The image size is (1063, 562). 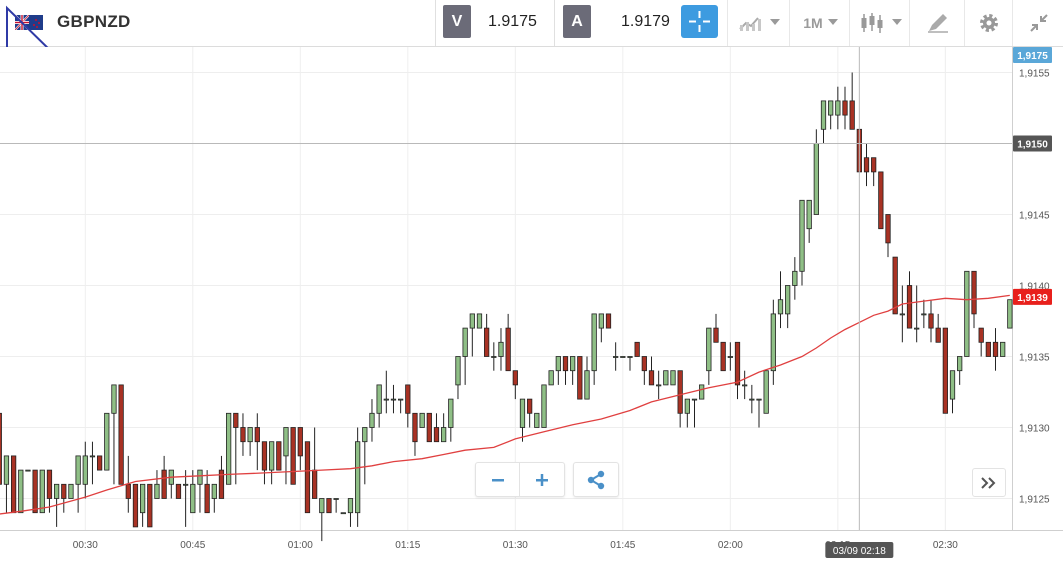 What do you see at coordinates (897, 22) in the screenshot?
I see `candle-style-caret-icon` at bounding box center [897, 22].